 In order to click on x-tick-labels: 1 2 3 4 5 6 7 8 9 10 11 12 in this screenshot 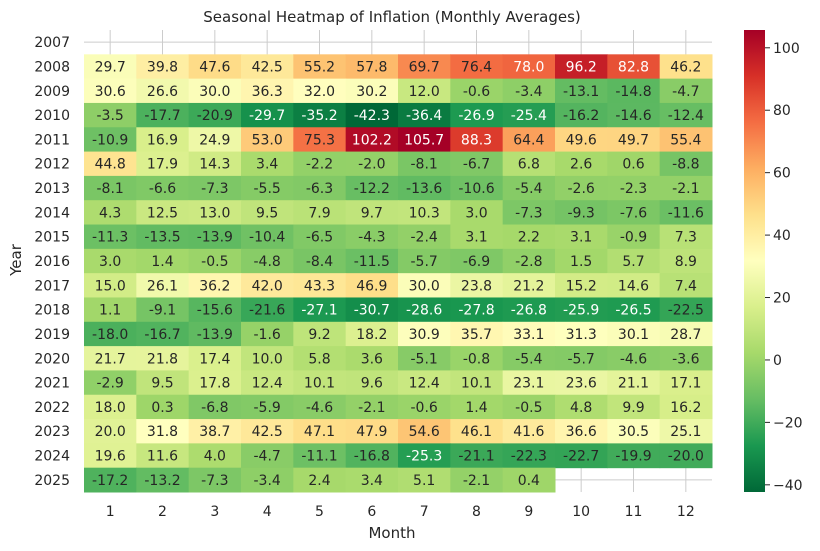, I will do `click(400, 512)`.